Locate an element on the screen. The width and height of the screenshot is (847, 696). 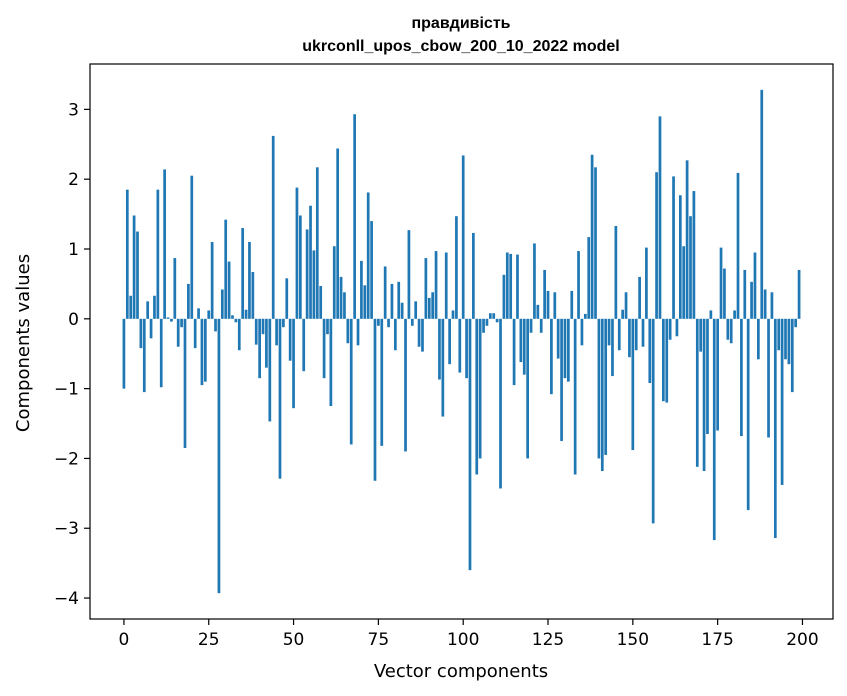
y-tick-label: −3 is located at coordinates (66, 529).